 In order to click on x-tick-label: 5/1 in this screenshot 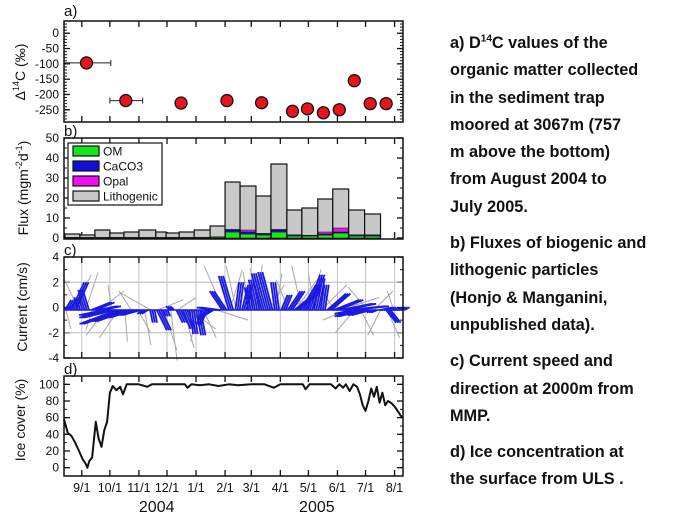, I will do `click(308, 488)`.